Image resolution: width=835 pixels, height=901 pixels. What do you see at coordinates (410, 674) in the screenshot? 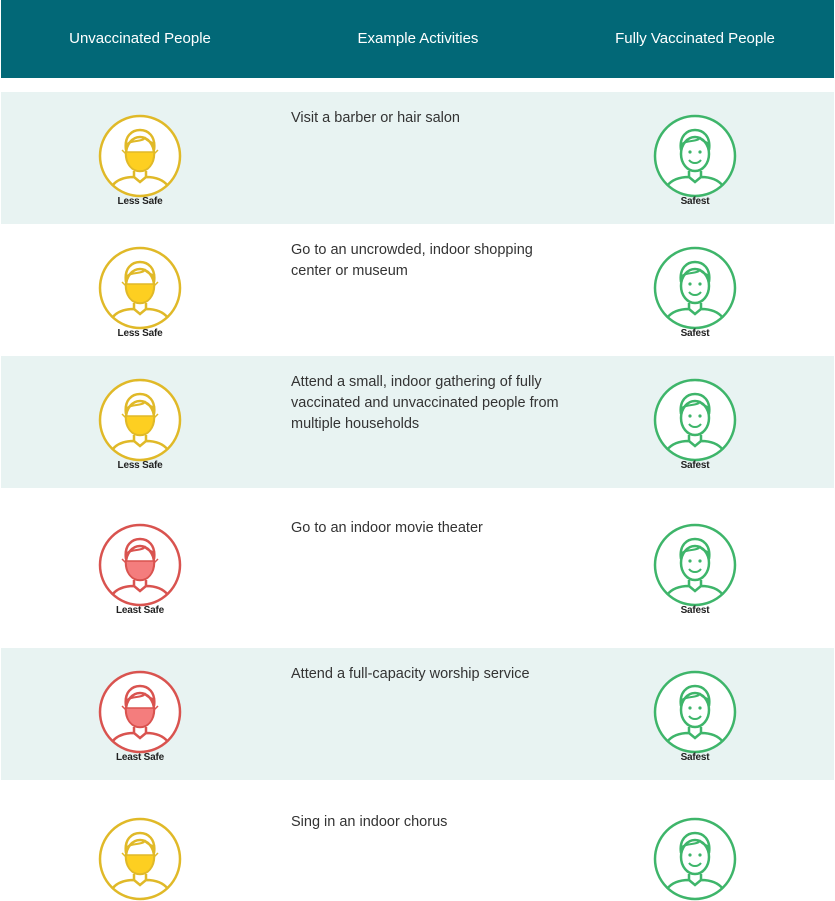
I see `activity-text: Attend a full-capacity worship service` at bounding box center [410, 674].